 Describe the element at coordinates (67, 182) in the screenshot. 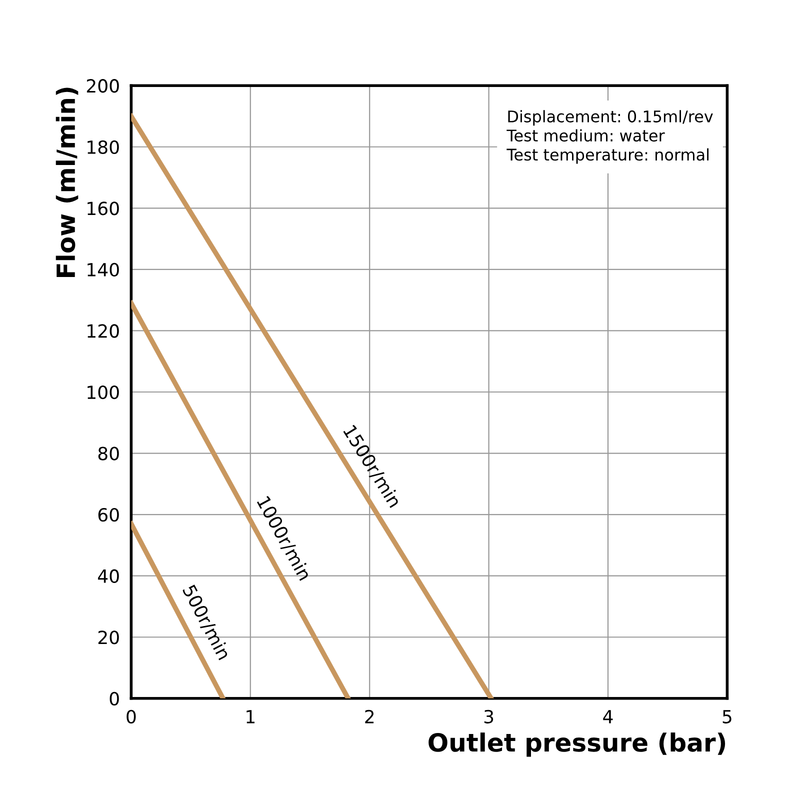

I see `y-axis-title: Flow (ml/min)` at that location.